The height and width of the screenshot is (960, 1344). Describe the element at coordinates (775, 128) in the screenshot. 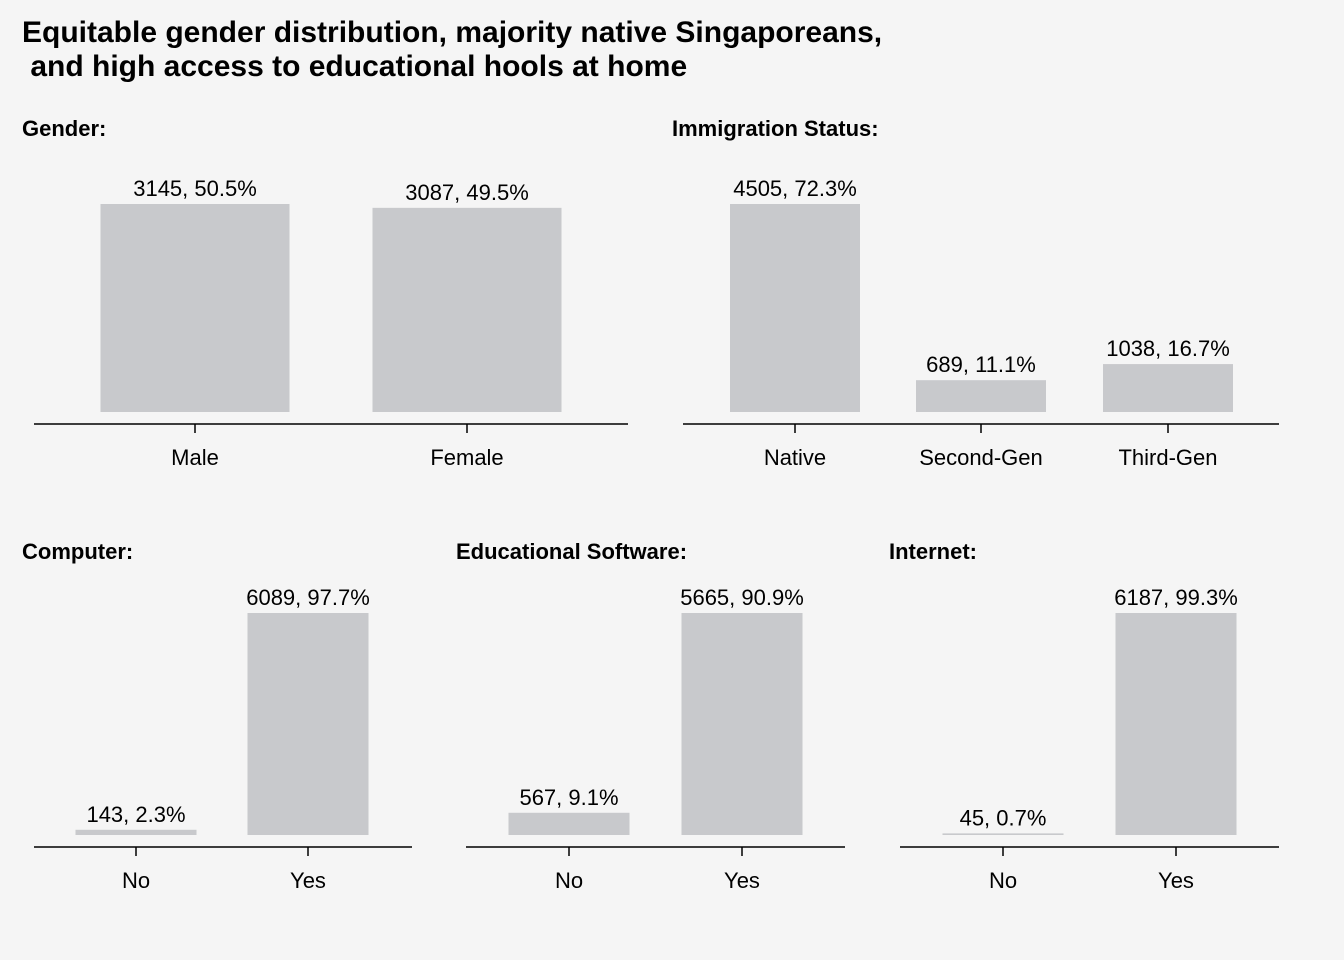

I see `panel-title: Immigration Status:` at that location.